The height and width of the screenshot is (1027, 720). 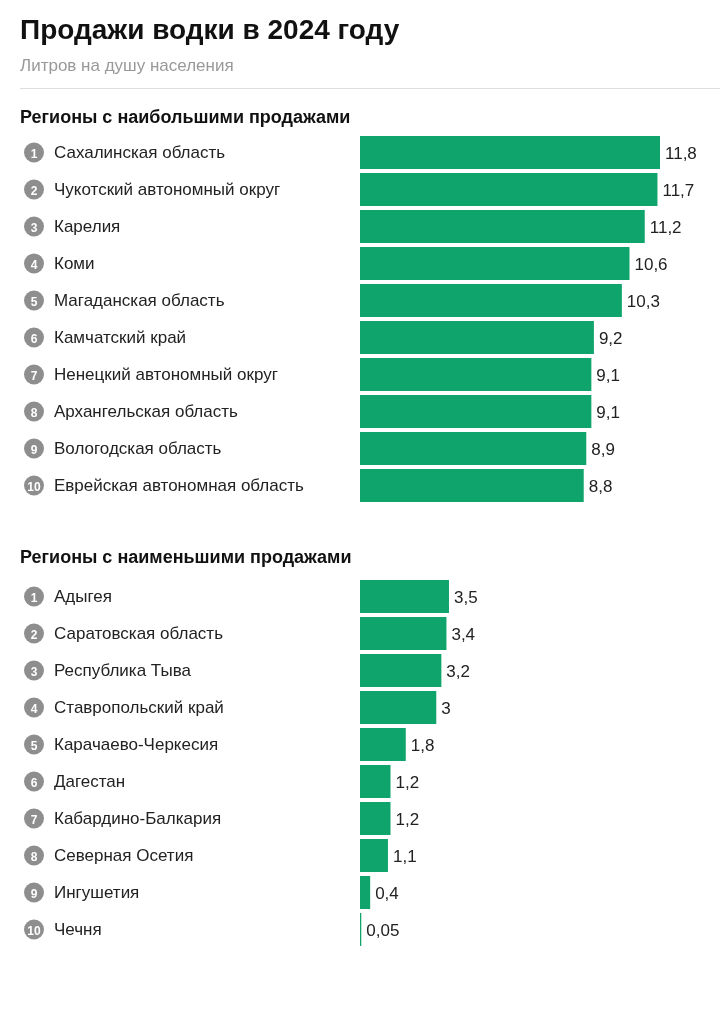 I want to click on data-label: 11,8, so click(x=681, y=153).